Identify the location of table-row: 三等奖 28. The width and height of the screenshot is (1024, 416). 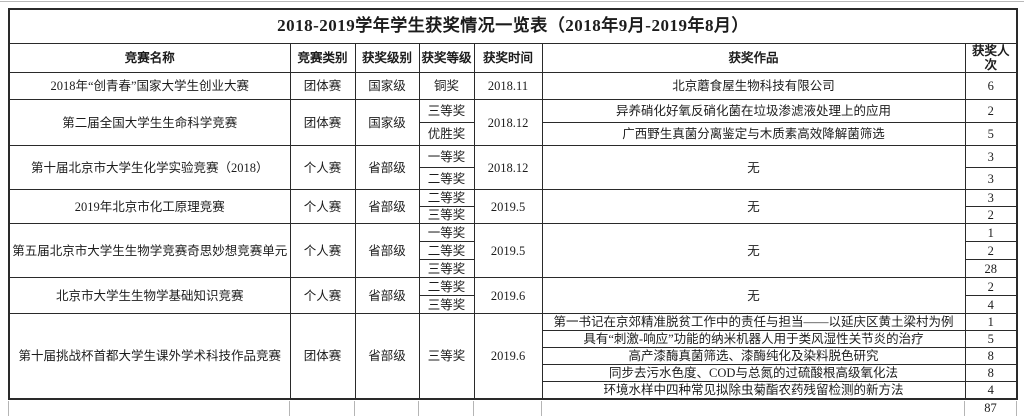
(513, 269).